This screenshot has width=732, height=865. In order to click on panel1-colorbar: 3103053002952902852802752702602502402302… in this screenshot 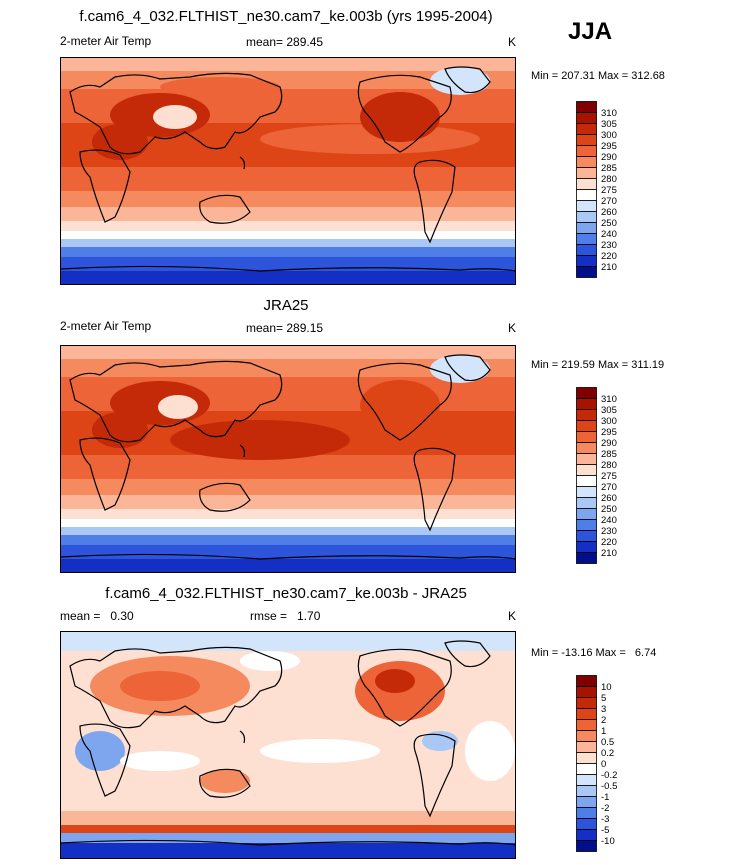, I will do `click(596, 189)`.